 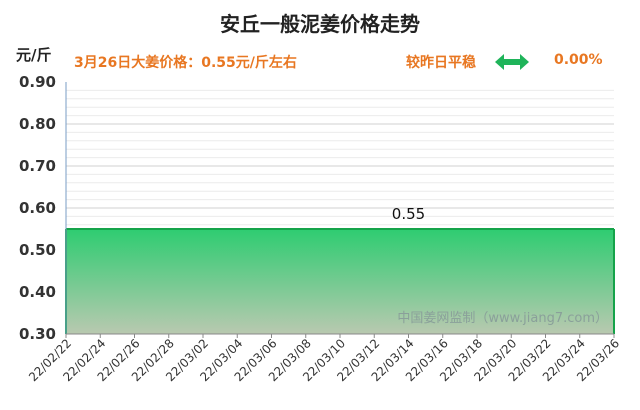 What do you see at coordinates (185, 63) in the screenshot?
I see `price-summary: 3月26日大姜价格：0.55元/斤左右` at bounding box center [185, 63].